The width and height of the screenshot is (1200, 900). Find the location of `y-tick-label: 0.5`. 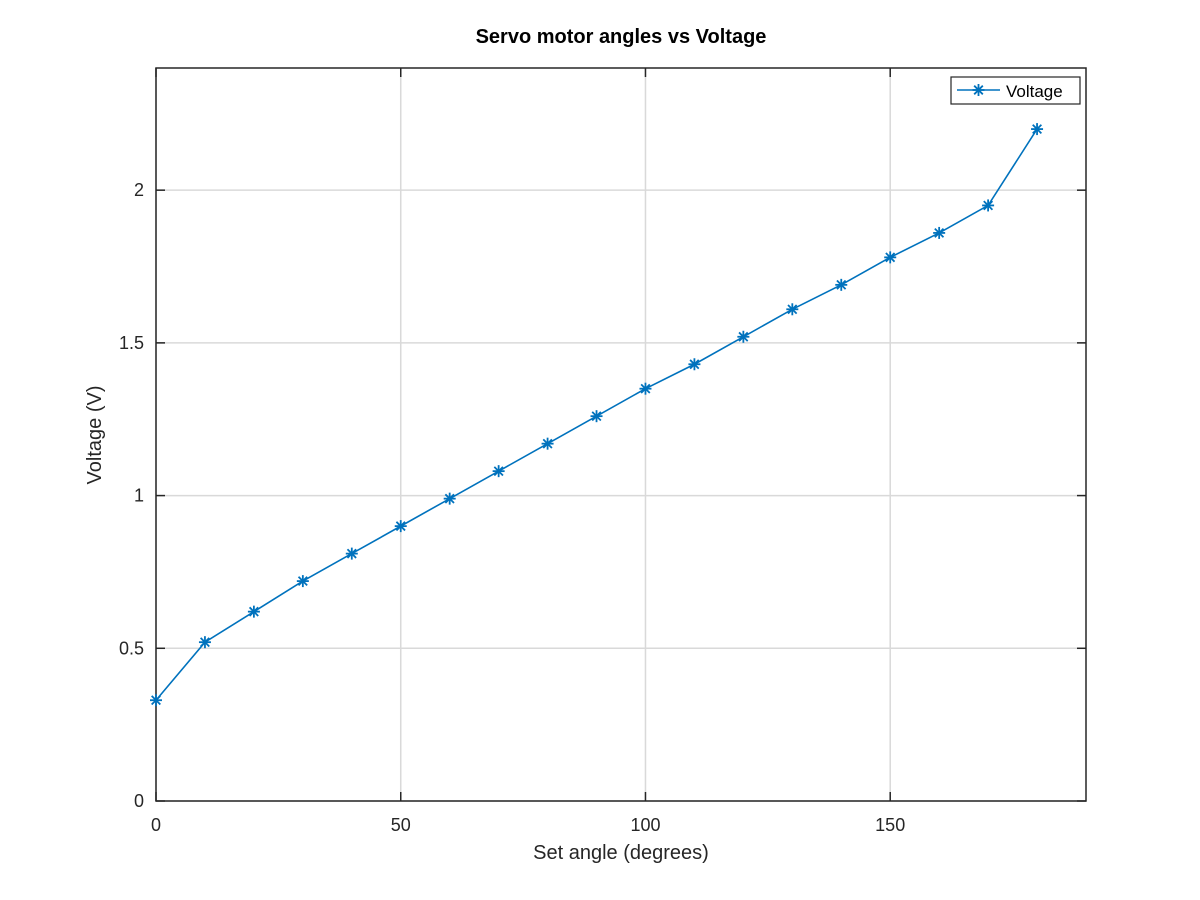

y-tick-label: 0.5 is located at coordinates (131, 648).